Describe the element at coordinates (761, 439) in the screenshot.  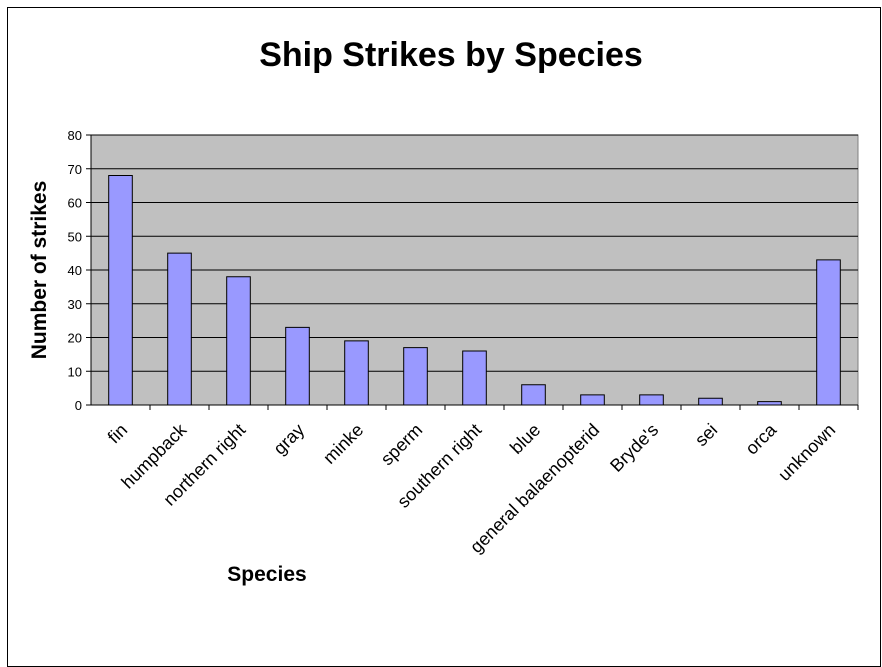
I see `x-tick-label: orca` at that location.